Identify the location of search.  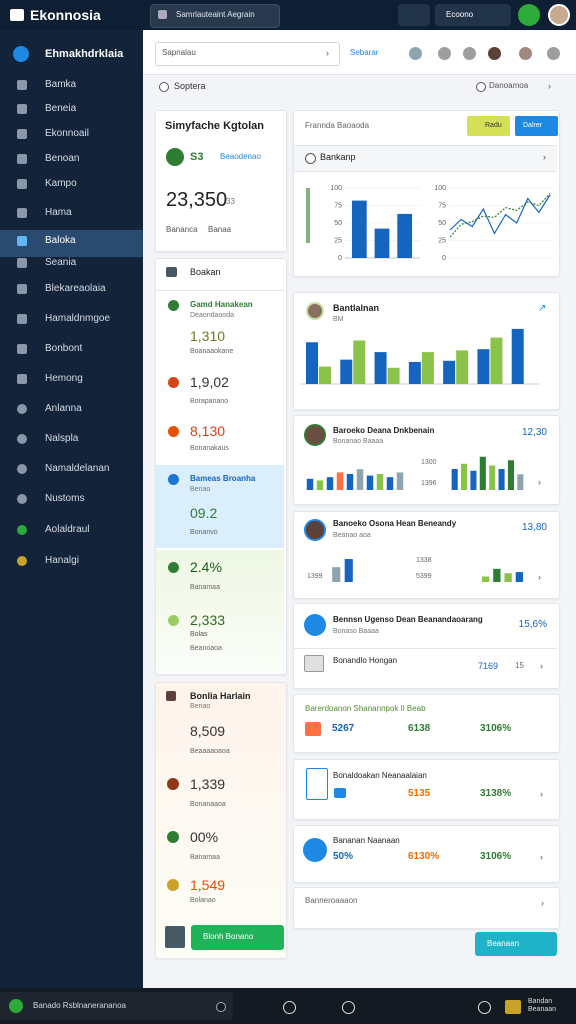
(215, 16).